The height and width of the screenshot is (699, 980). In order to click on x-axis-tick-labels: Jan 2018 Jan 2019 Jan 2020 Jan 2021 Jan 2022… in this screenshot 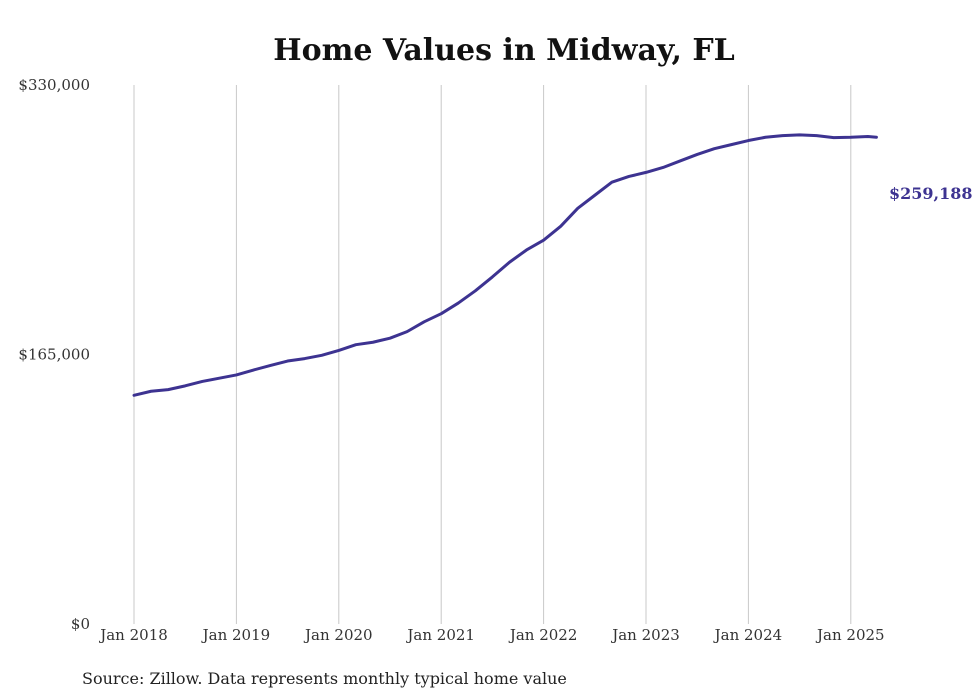, I will do `click(491, 635)`.